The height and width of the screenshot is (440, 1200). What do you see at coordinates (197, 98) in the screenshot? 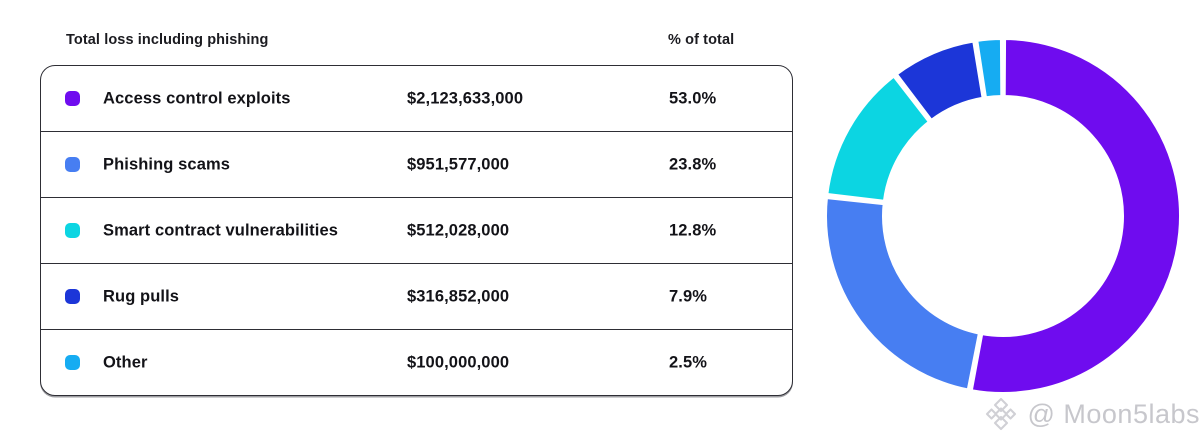
I see `category-label: Access control exploits` at bounding box center [197, 98].